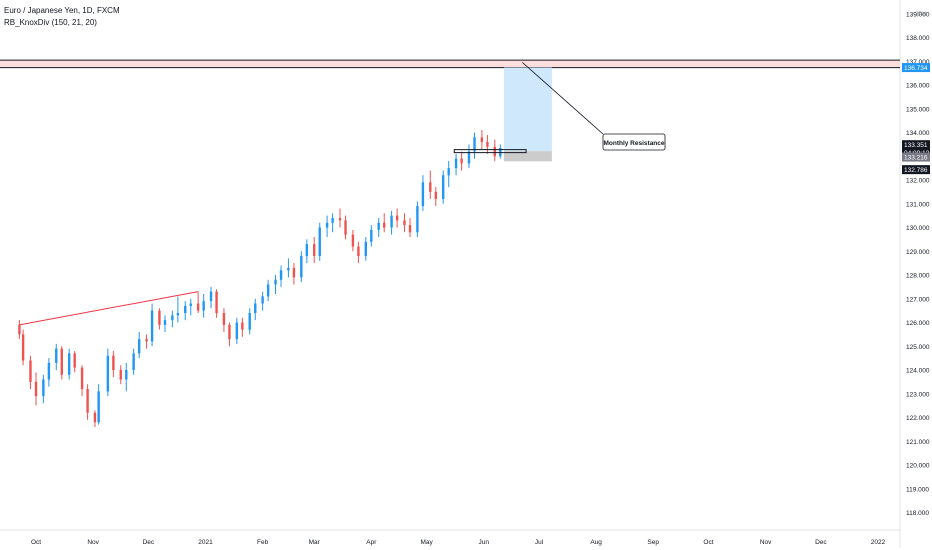 The width and height of the screenshot is (932, 550). What do you see at coordinates (918, 418) in the screenshot?
I see `price-tick-label: 122.000` at bounding box center [918, 418].